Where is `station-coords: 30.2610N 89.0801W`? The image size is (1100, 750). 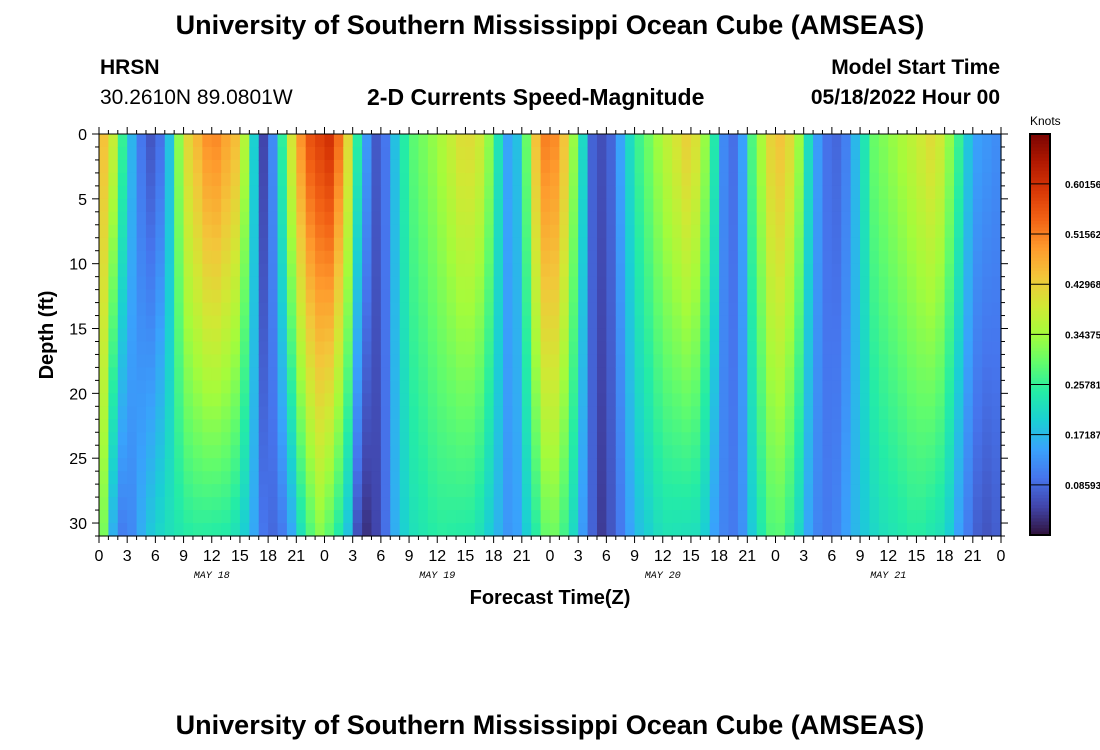 station-coords: 30.2610N 89.0801W is located at coordinates (196, 97).